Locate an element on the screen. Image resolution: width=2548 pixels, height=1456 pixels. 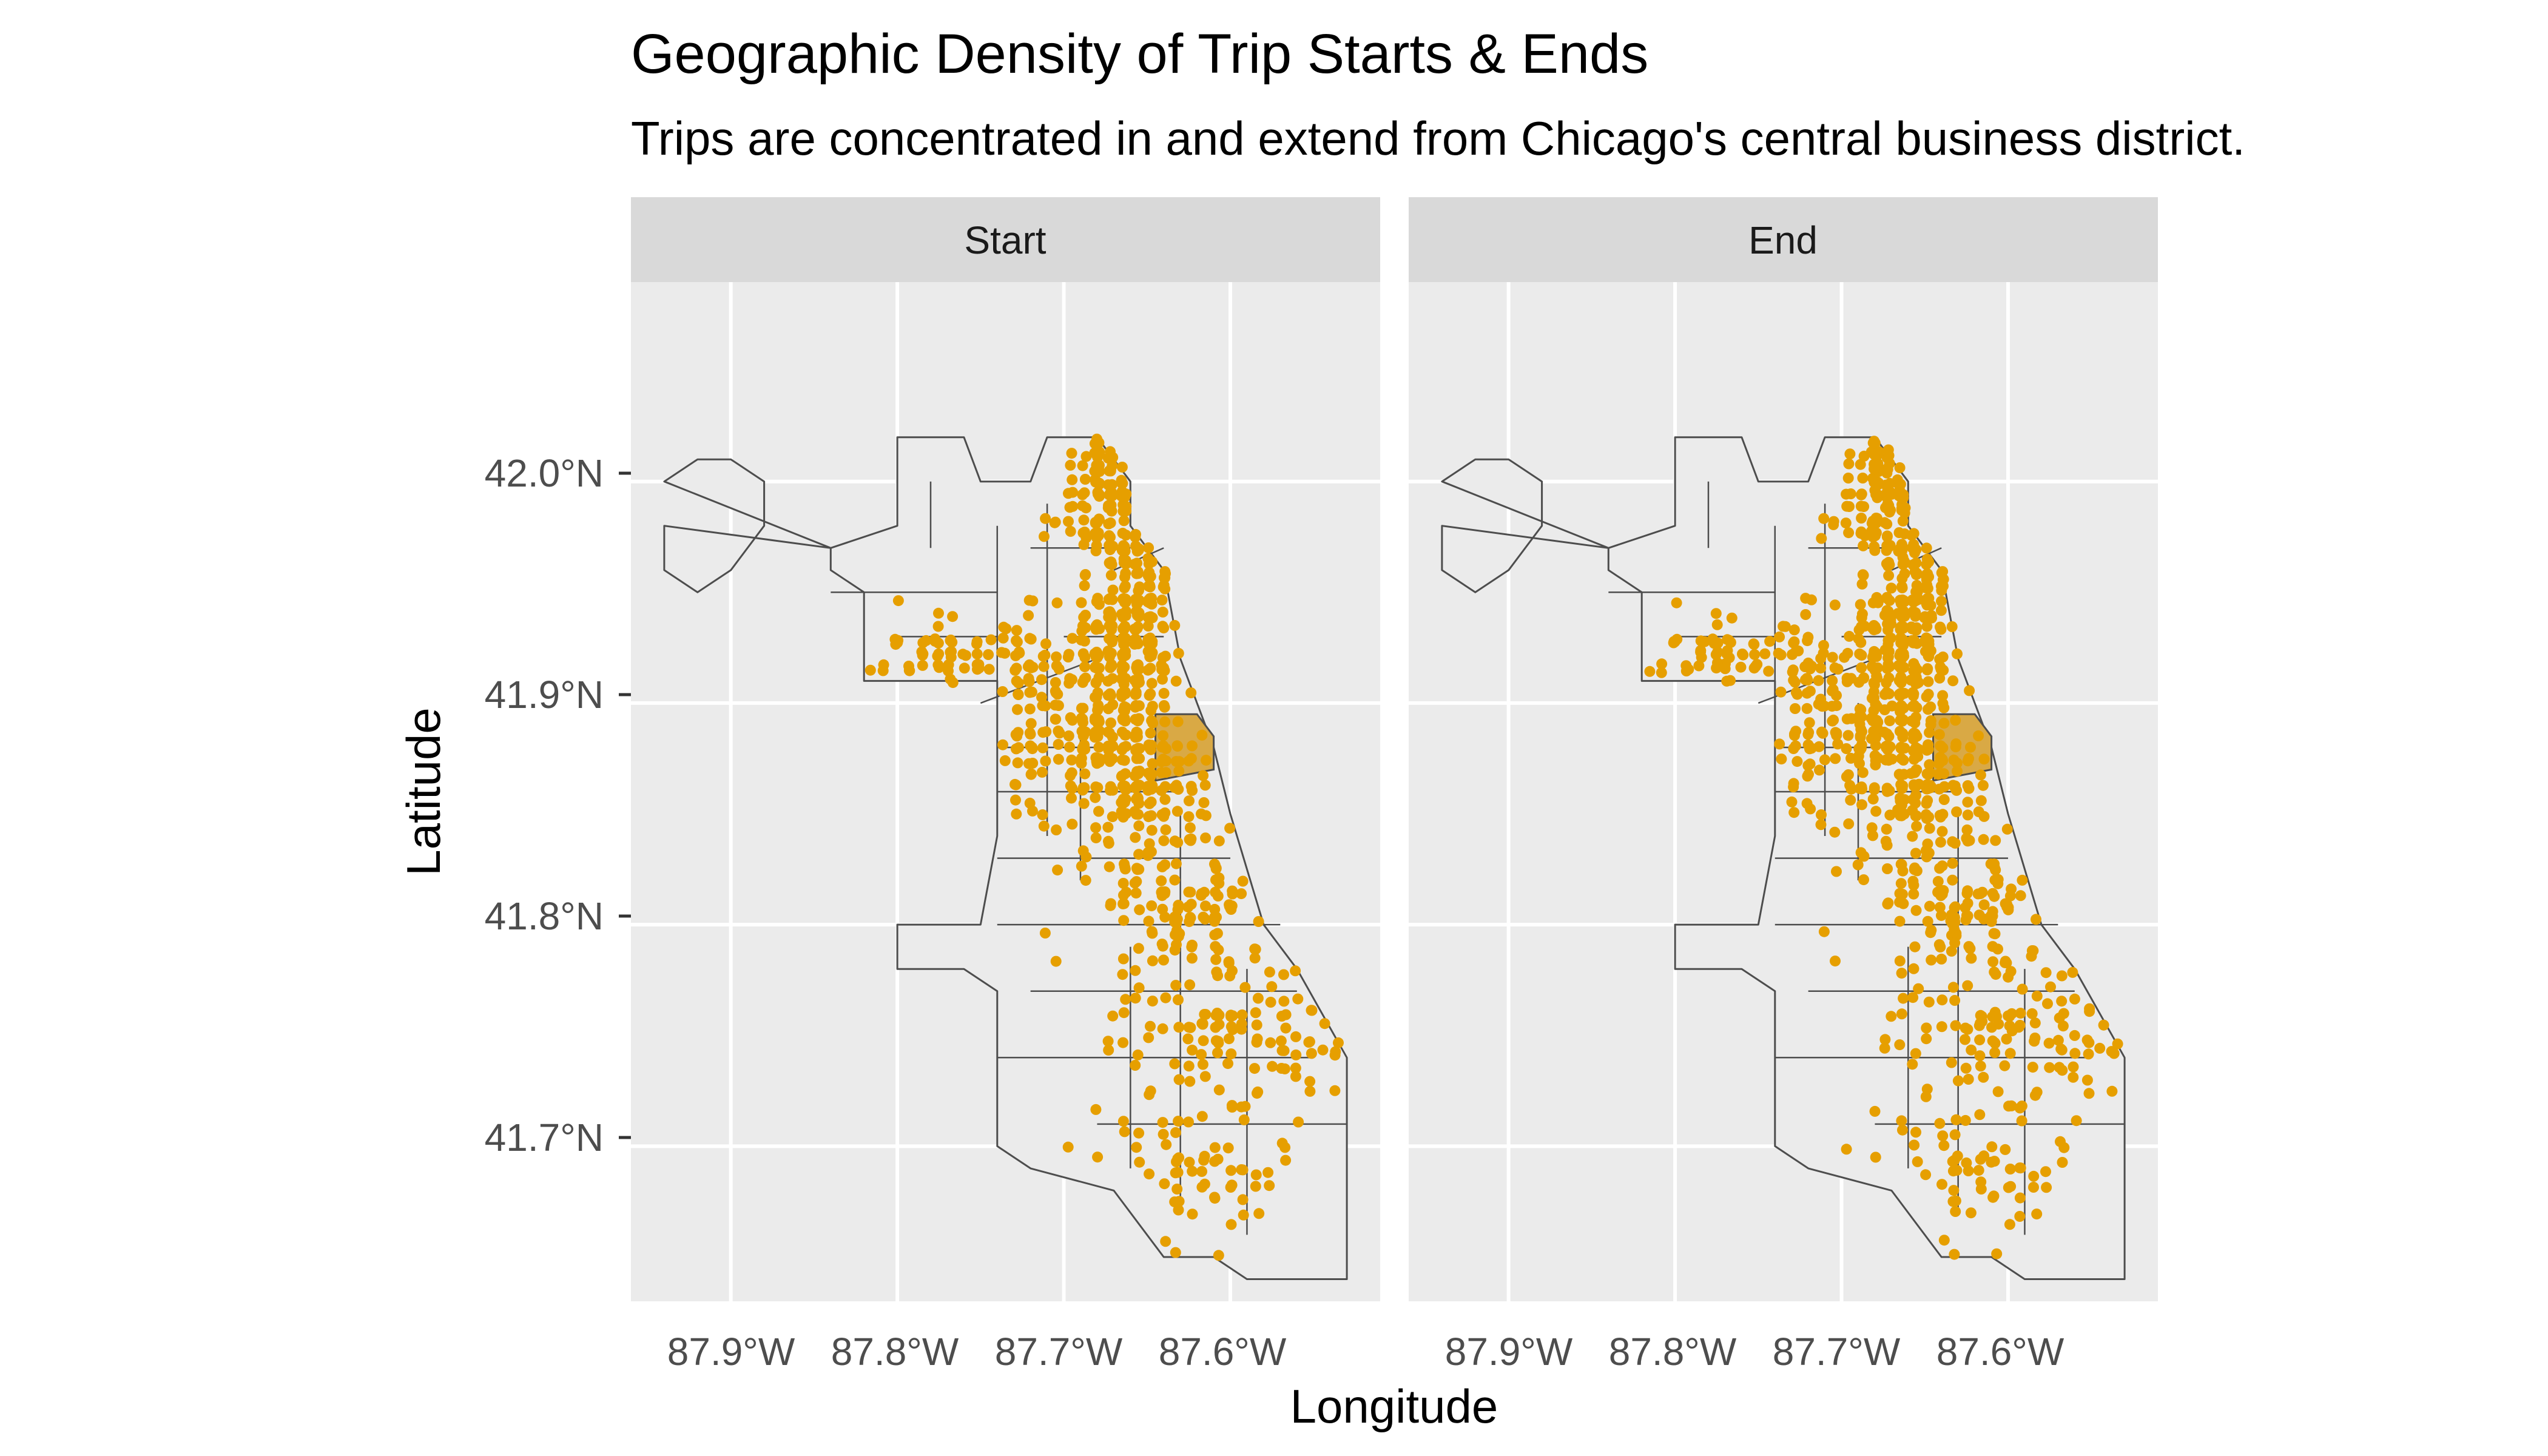
y-tick-label: 41.8°N is located at coordinates (544, 916).